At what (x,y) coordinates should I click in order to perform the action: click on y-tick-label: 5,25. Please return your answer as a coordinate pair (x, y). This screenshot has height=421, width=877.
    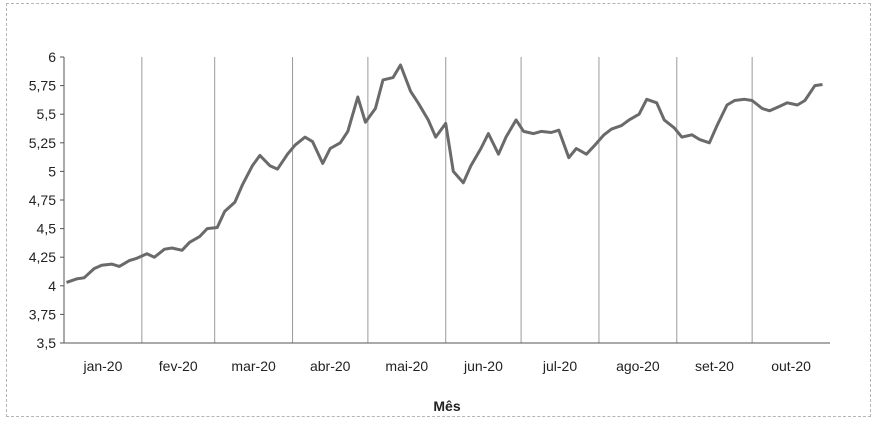
    Looking at the image, I should click on (42, 143).